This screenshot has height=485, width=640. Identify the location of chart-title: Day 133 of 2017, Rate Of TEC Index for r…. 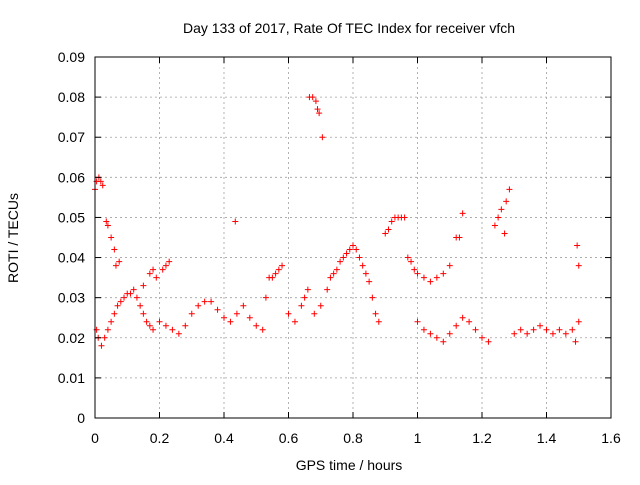
(349, 28).